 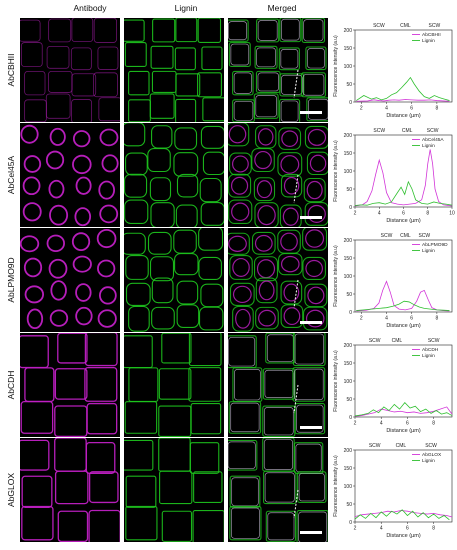 I want to click on plot-frame, so click(x=403, y=381).